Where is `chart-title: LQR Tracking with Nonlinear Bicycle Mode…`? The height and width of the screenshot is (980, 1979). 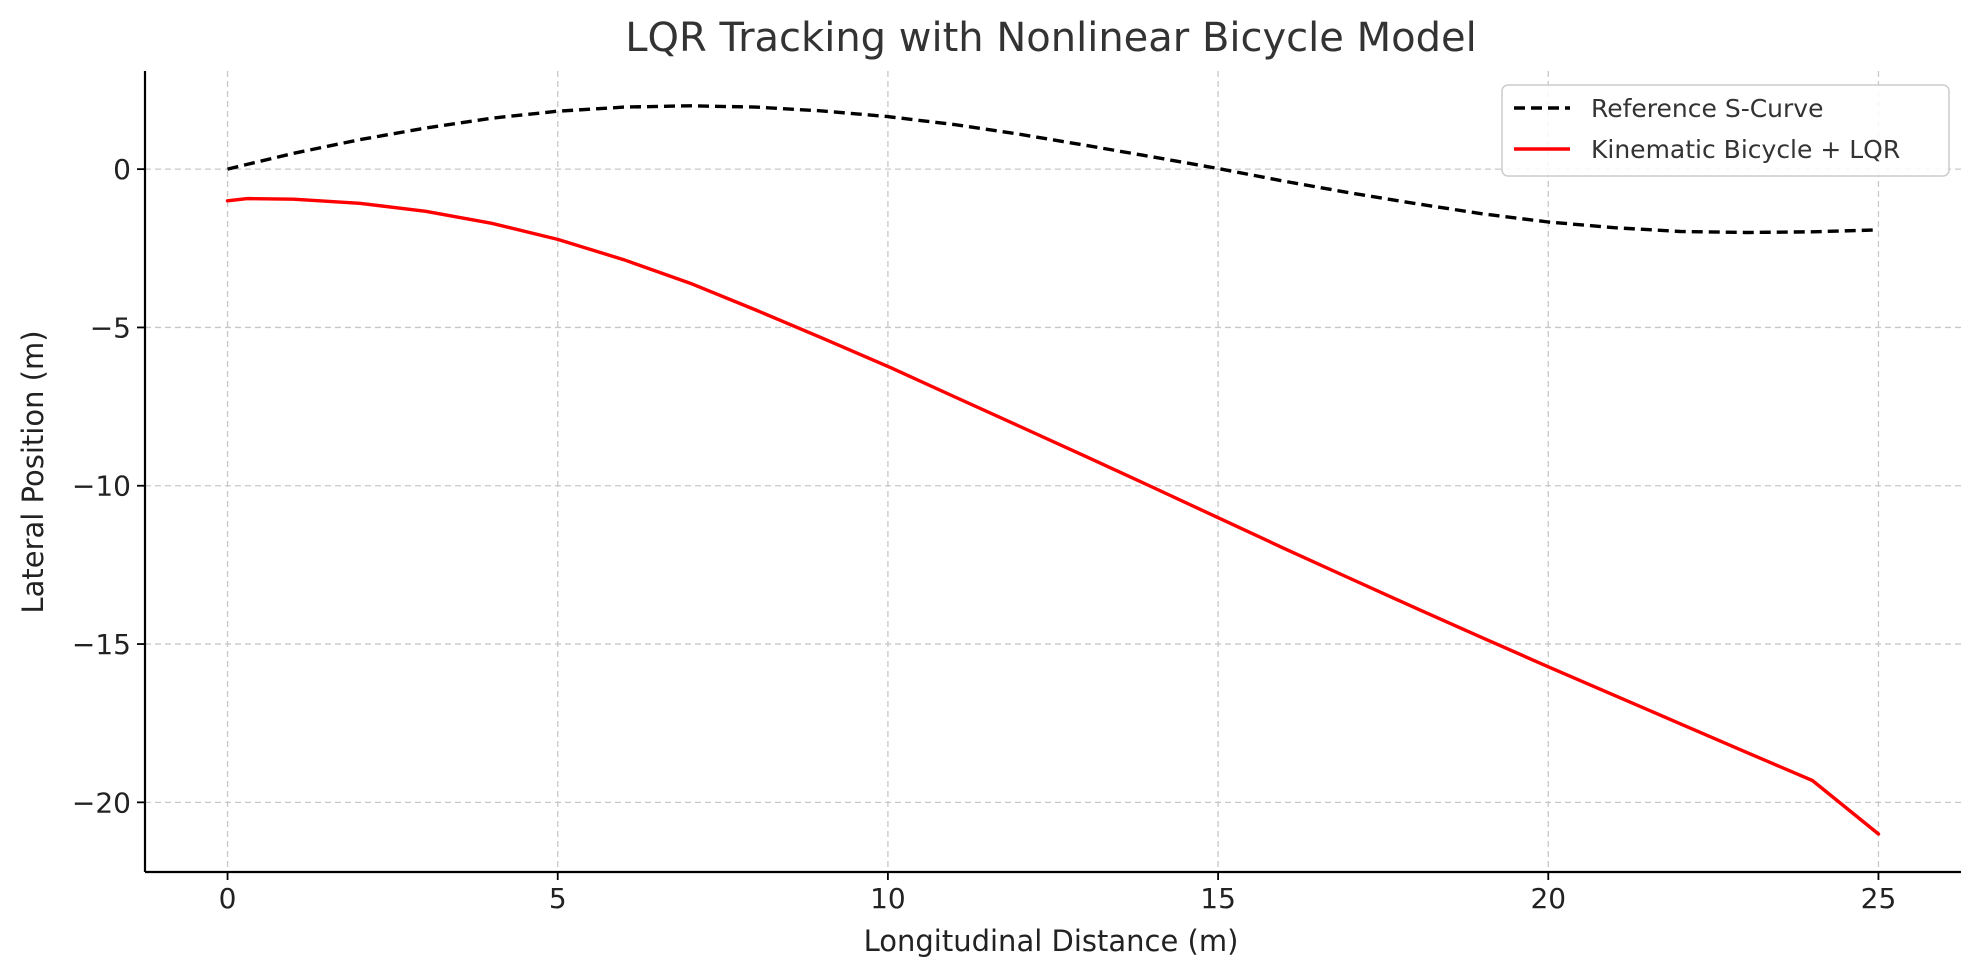 chart-title: LQR Tracking with Nonlinear Bicycle Mode… is located at coordinates (1050, 38).